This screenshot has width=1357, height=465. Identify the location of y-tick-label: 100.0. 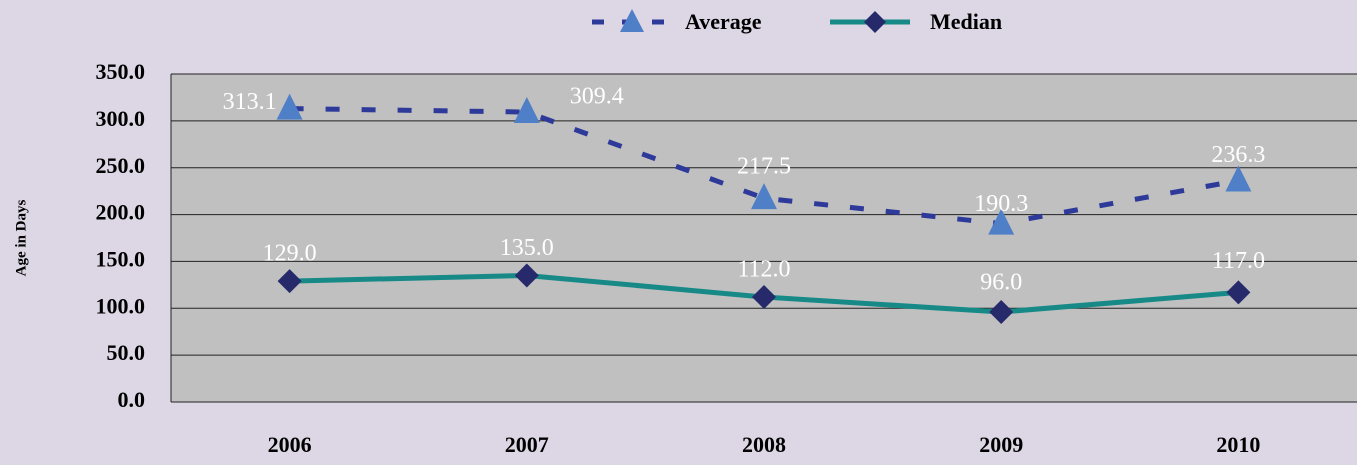
(121, 305).